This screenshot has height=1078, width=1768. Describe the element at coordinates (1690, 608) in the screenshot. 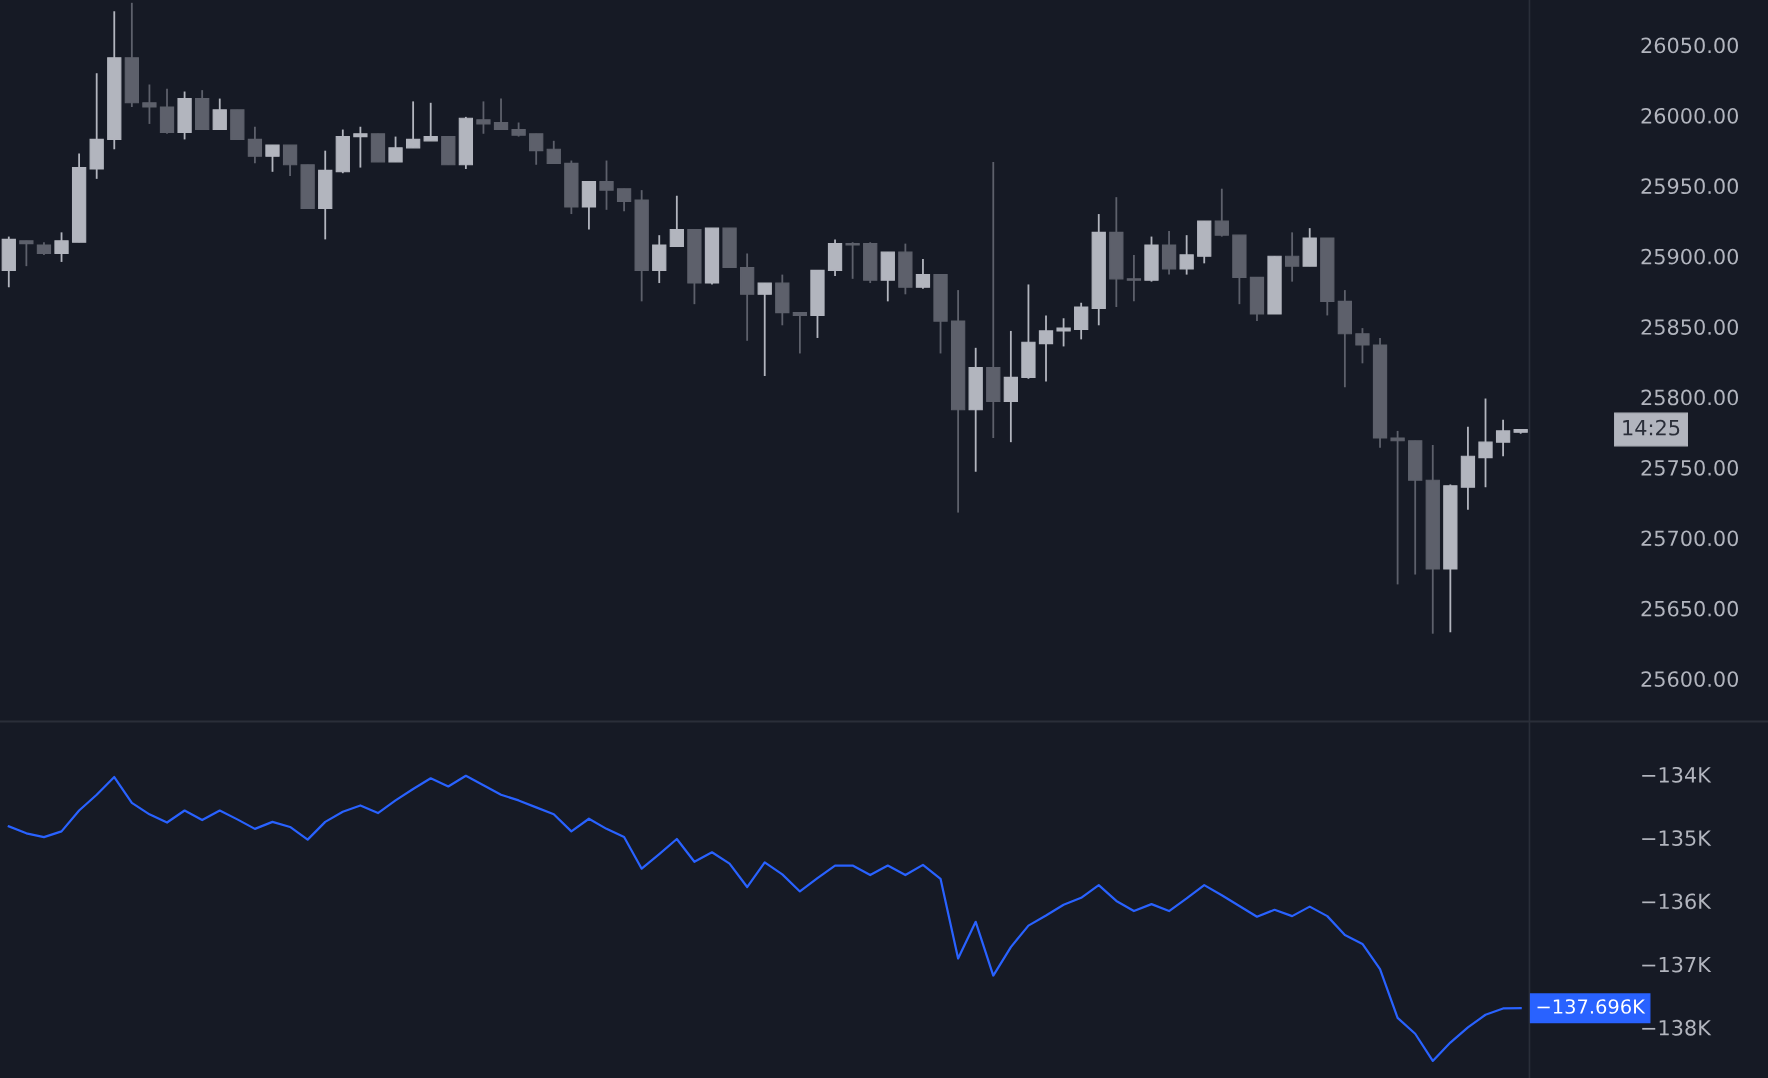

I see `y-tick-label: 25650.00` at that location.